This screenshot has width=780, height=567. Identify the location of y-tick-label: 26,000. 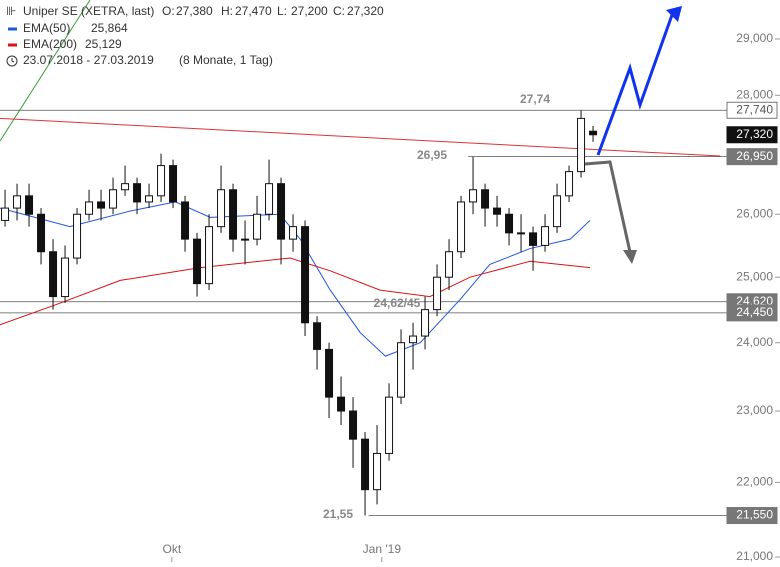
(754, 213).